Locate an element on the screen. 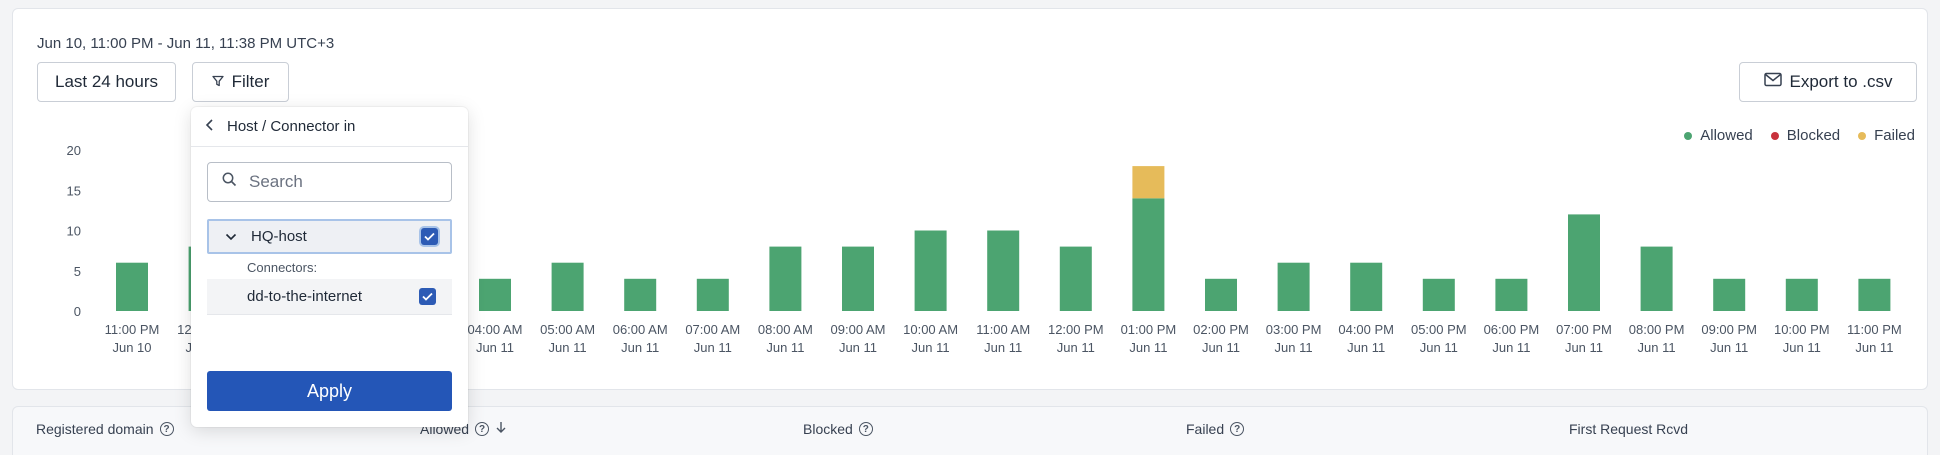 The image size is (1940, 455). time-range-label: Last 24 hours is located at coordinates (106, 81).